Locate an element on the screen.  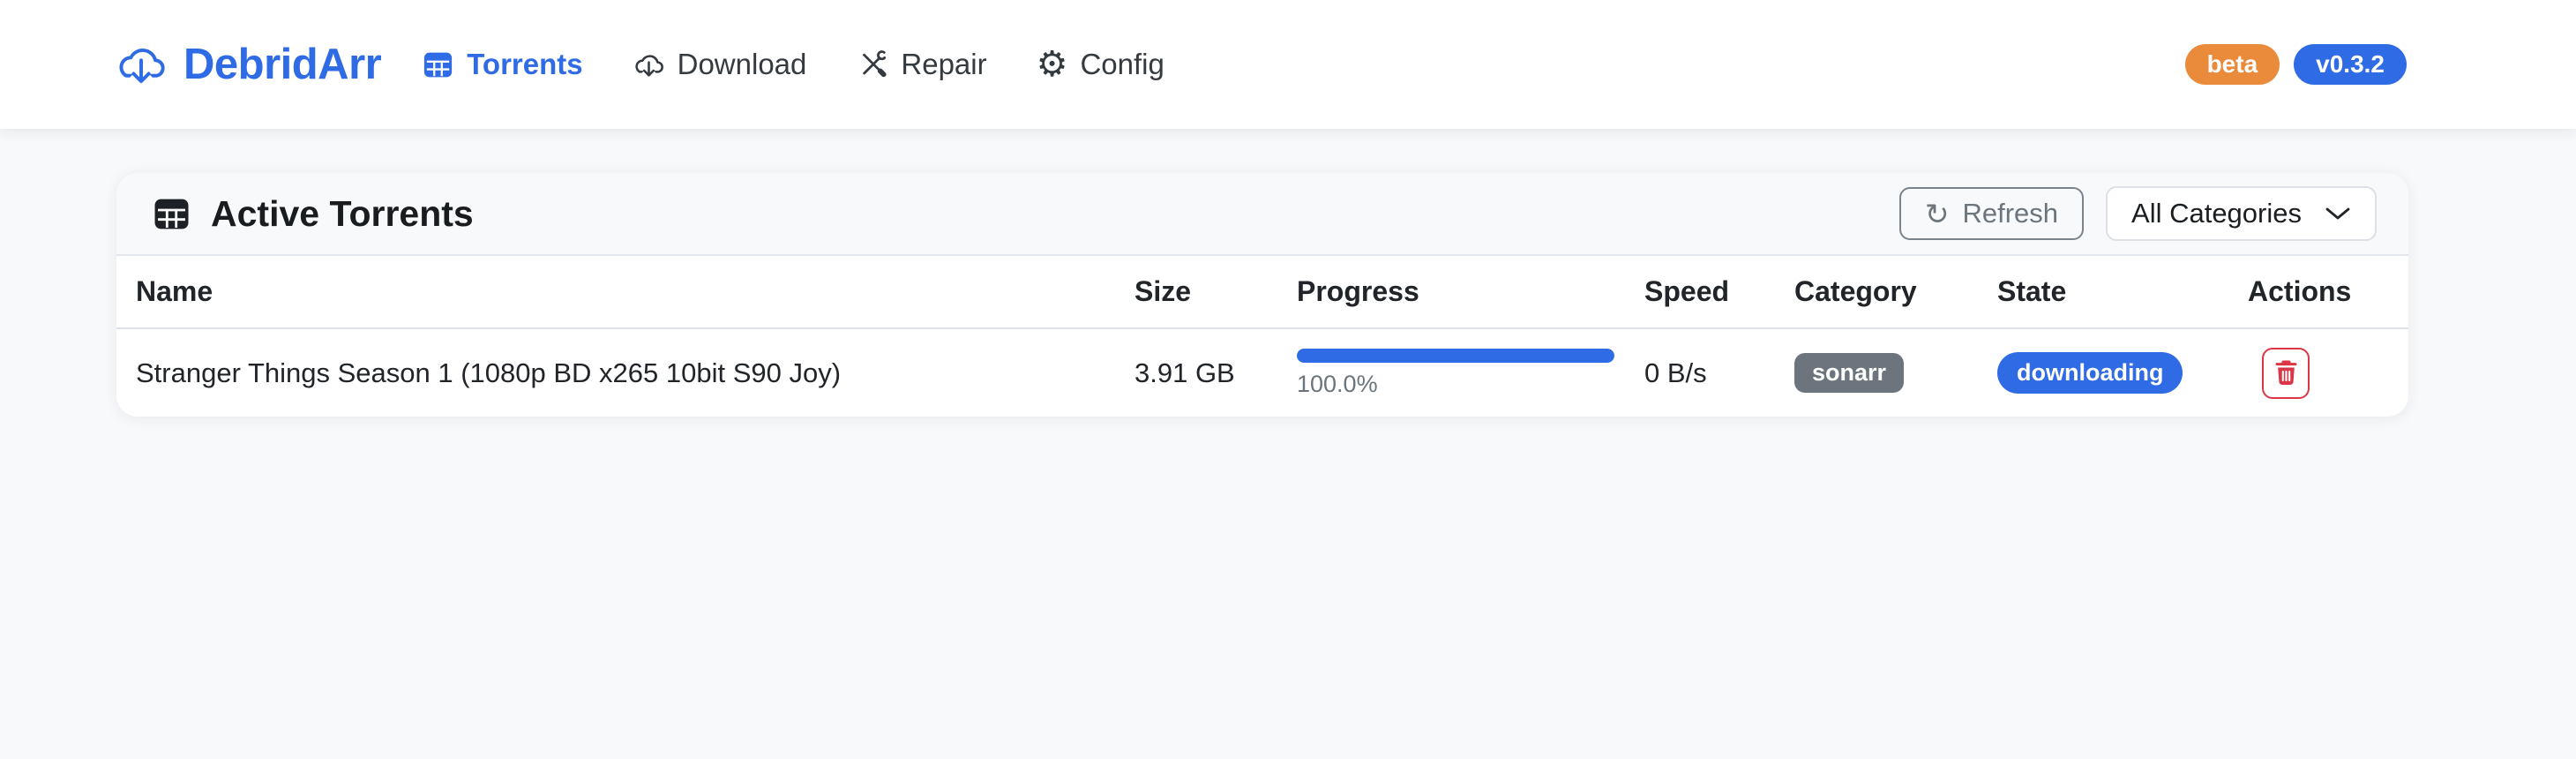
gear-icon: ⚙ is located at coordinates (1052, 64).